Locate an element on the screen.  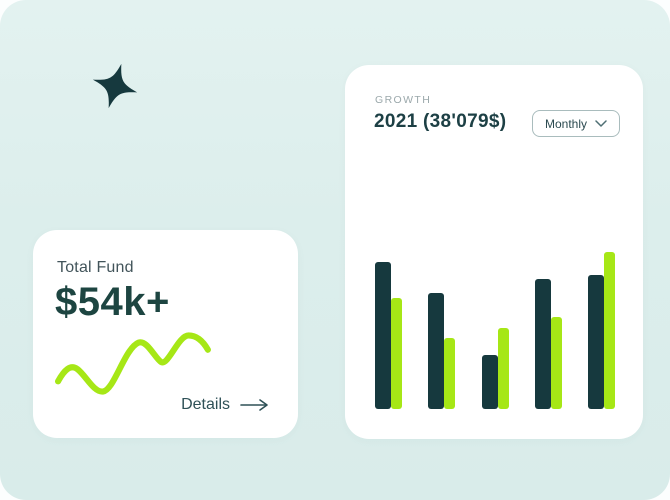
total-fund-value: $54k+ is located at coordinates (112, 302).